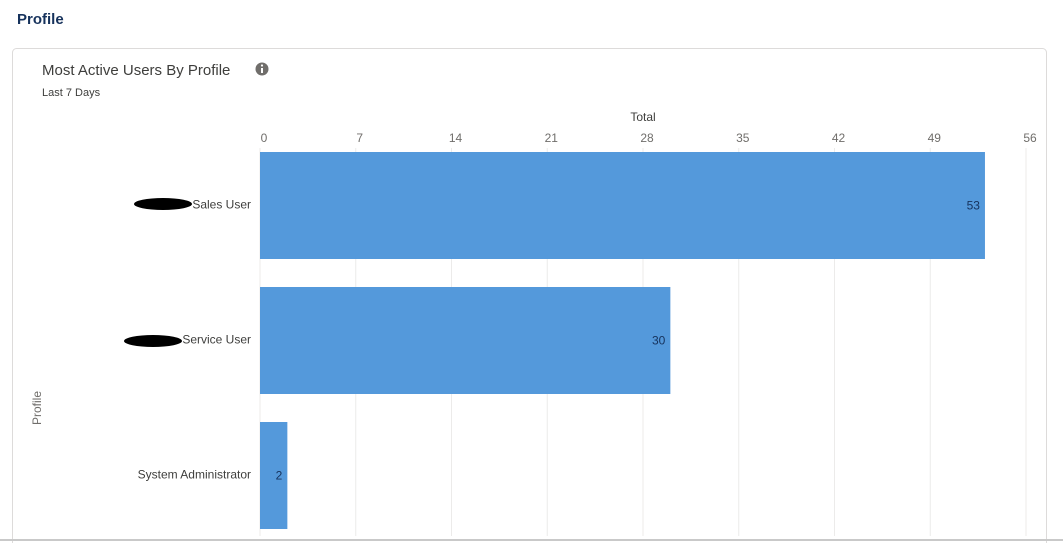  Describe the element at coordinates (262, 69) in the screenshot. I see `info-icon` at that location.